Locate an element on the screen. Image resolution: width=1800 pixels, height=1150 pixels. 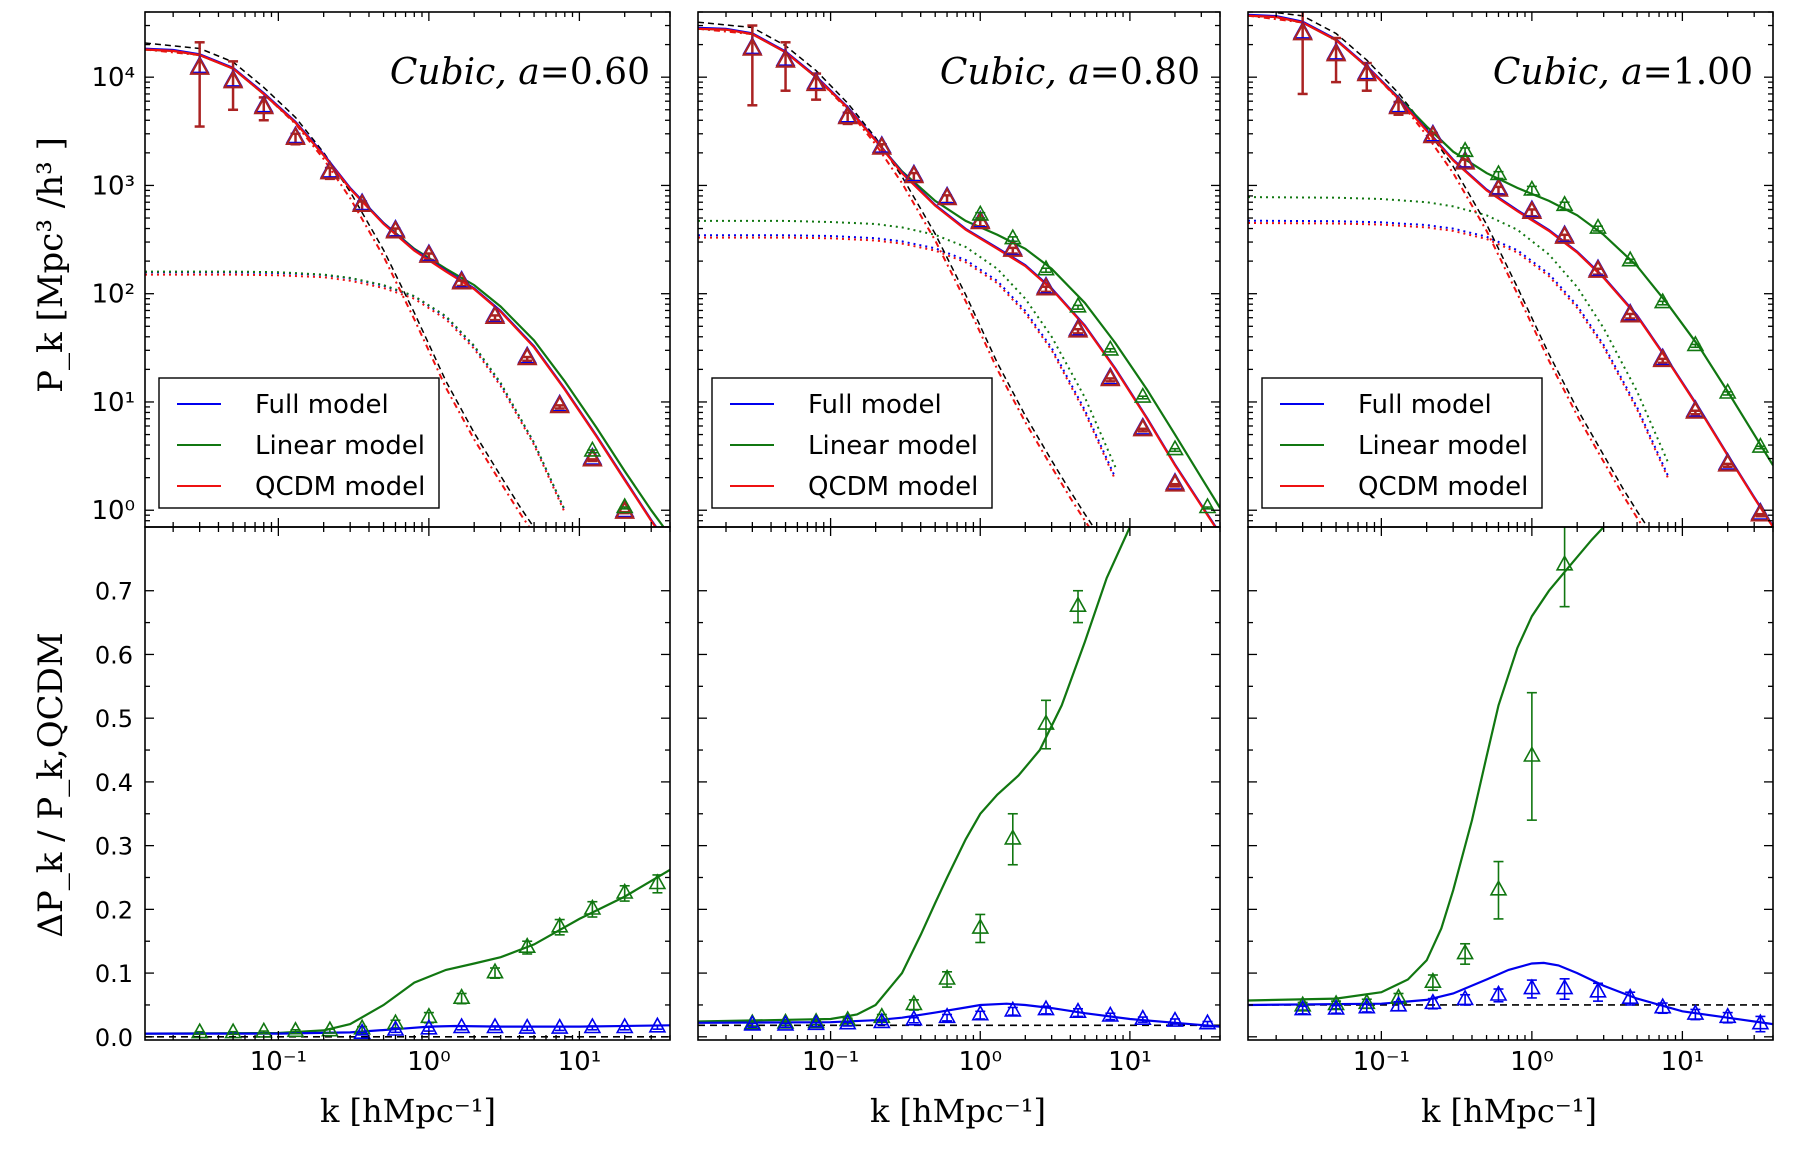
two-halo-dashed-line is located at coordinates (896, 274).